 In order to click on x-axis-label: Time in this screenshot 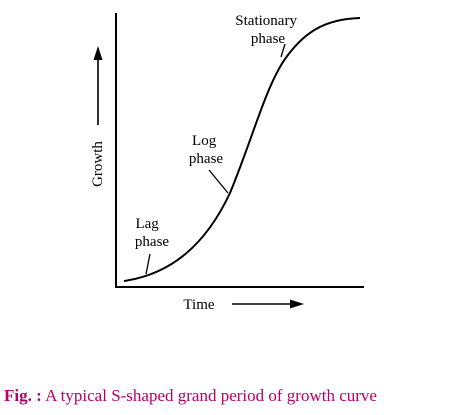, I will do `click(198, 305)`.